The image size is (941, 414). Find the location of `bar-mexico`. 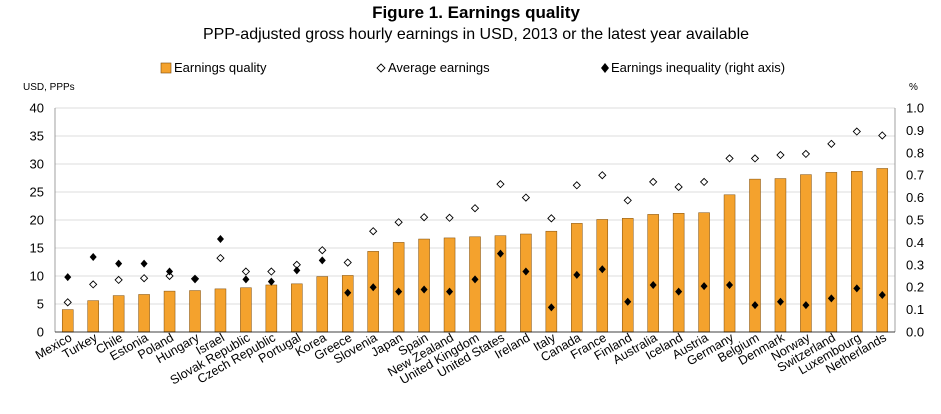

bar-mexico is located at coordinates (67, 321).